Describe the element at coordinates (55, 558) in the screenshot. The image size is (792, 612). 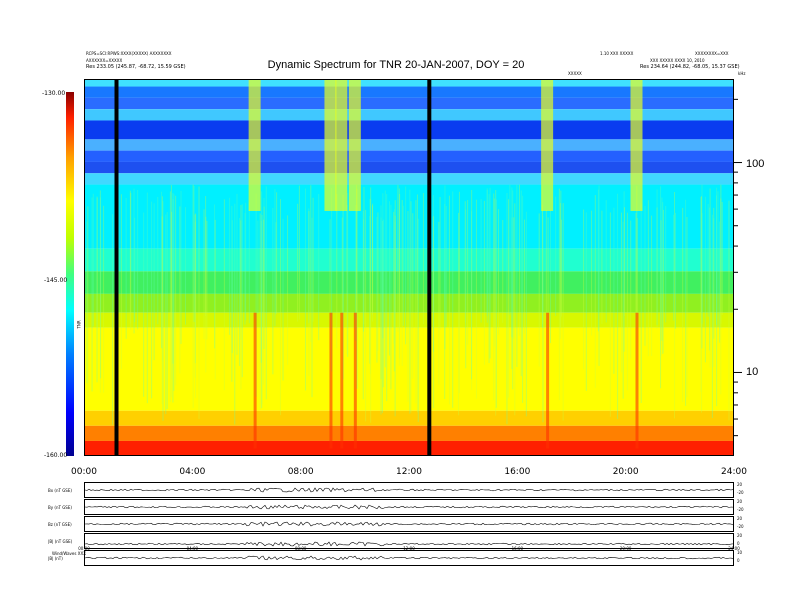
I see `subpanel-label: |B| (nT)` at that location.